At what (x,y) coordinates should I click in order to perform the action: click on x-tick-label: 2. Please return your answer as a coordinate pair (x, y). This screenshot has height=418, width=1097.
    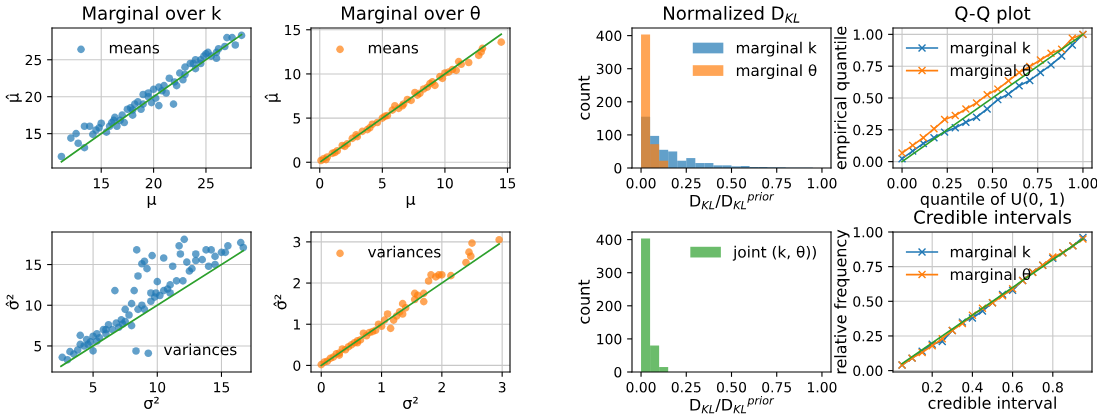
    Looking at the image, I should click on (441, 387).